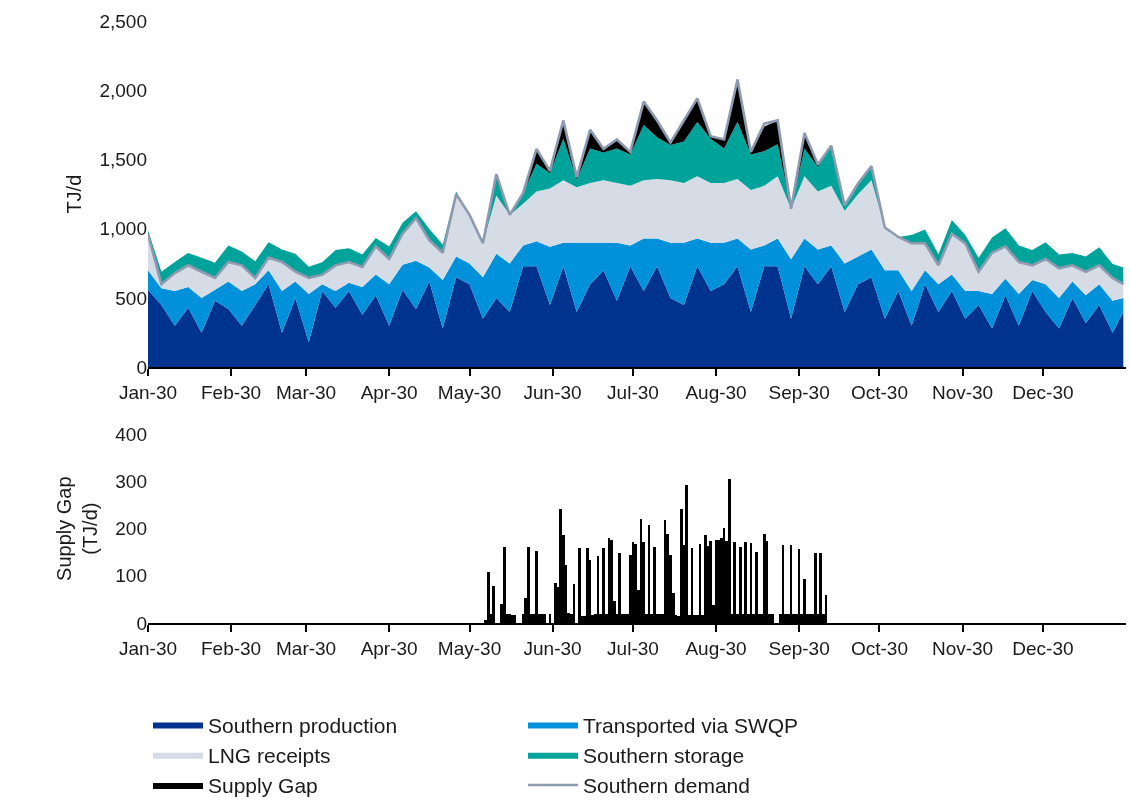 This screenshot has height=809, width=1130. What do you see at coordinates (131, 434) in the screenshot?
I see `y-tick-label: 400` at bounding box center [131, 434].